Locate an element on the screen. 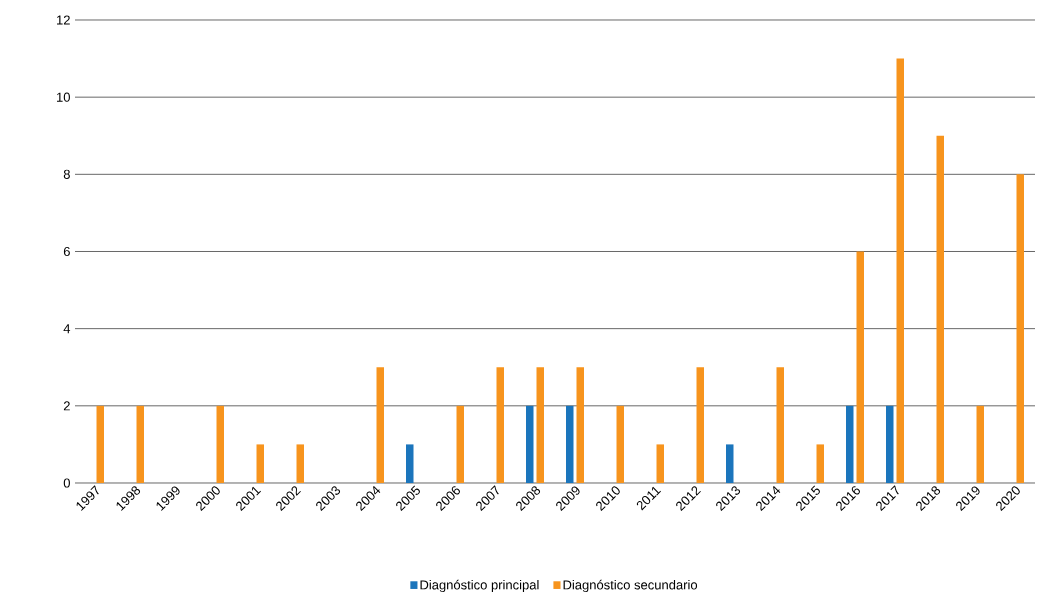 The width and height of the screenshot is (1050, 609). y-tick-label: 8 is located at coordinates (66, 174).